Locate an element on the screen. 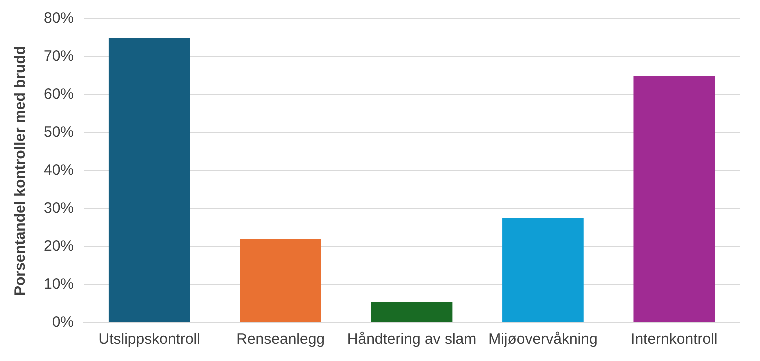  y-tick-label: 30% is located at coordinates (59, 209).